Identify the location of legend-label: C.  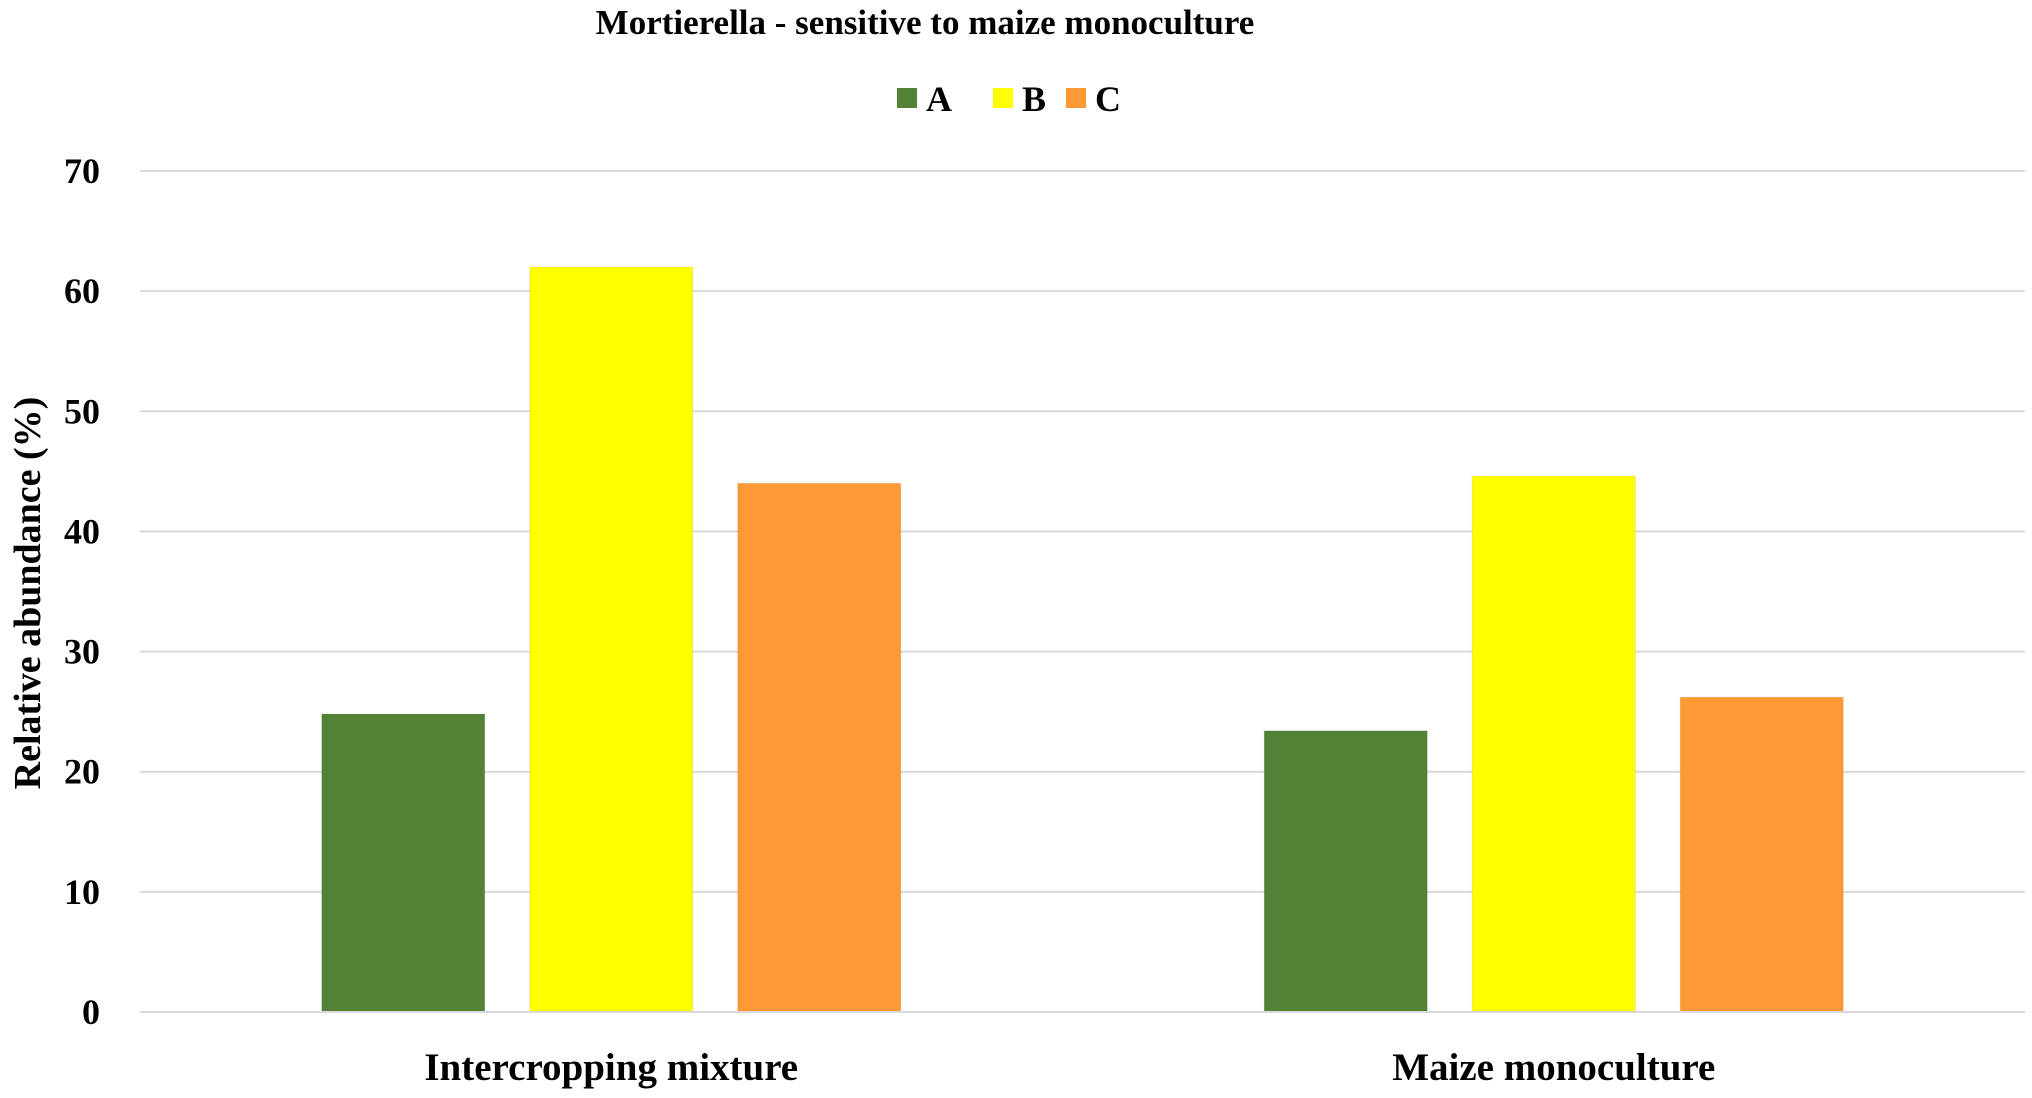
(1108, 99).